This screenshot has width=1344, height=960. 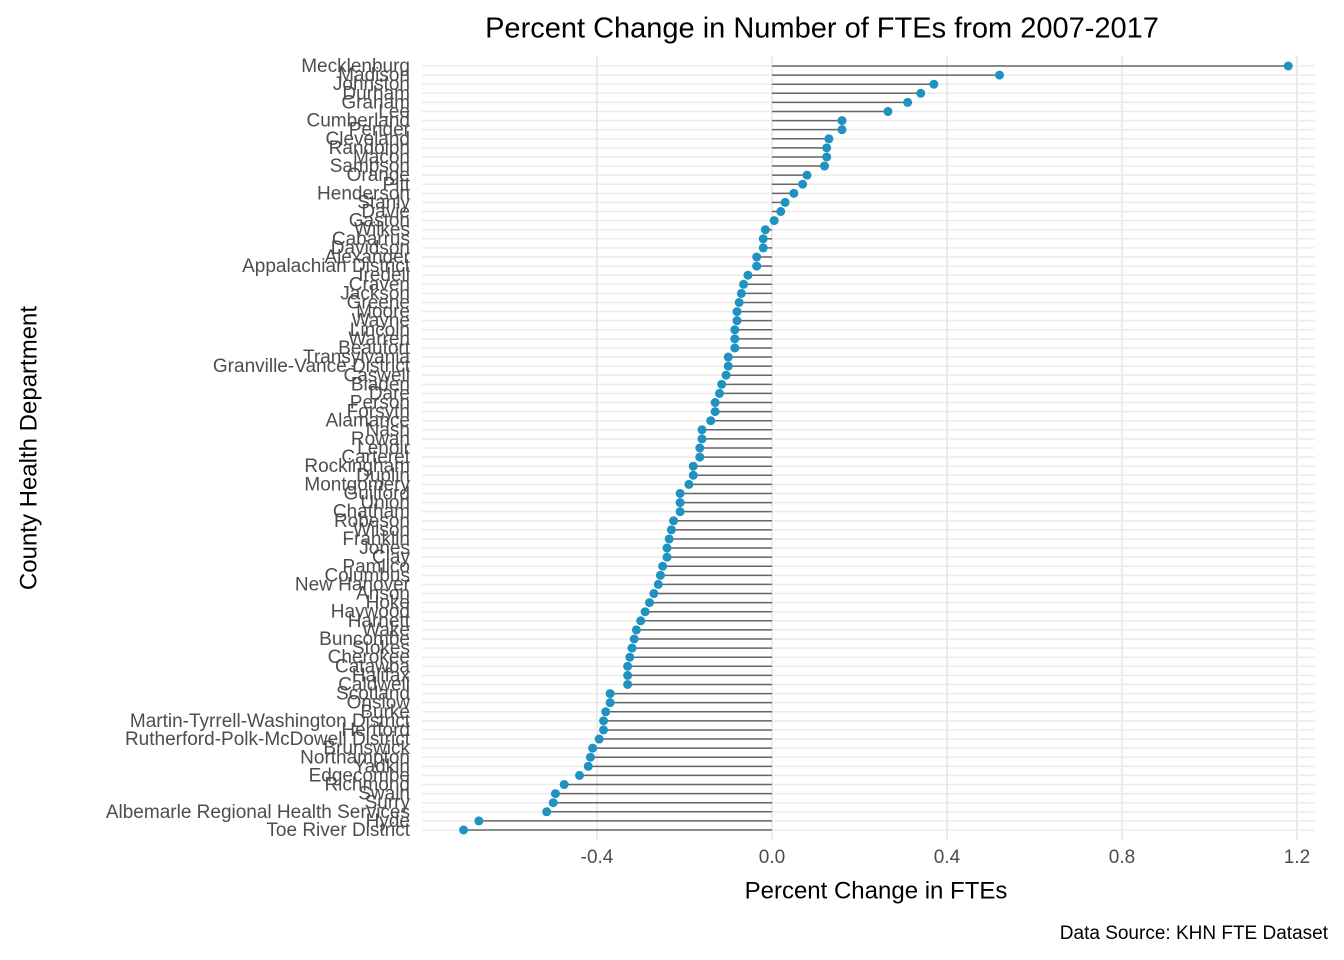 I want to click on y-tick-label: Forsyth, so click(x=378, y=412).